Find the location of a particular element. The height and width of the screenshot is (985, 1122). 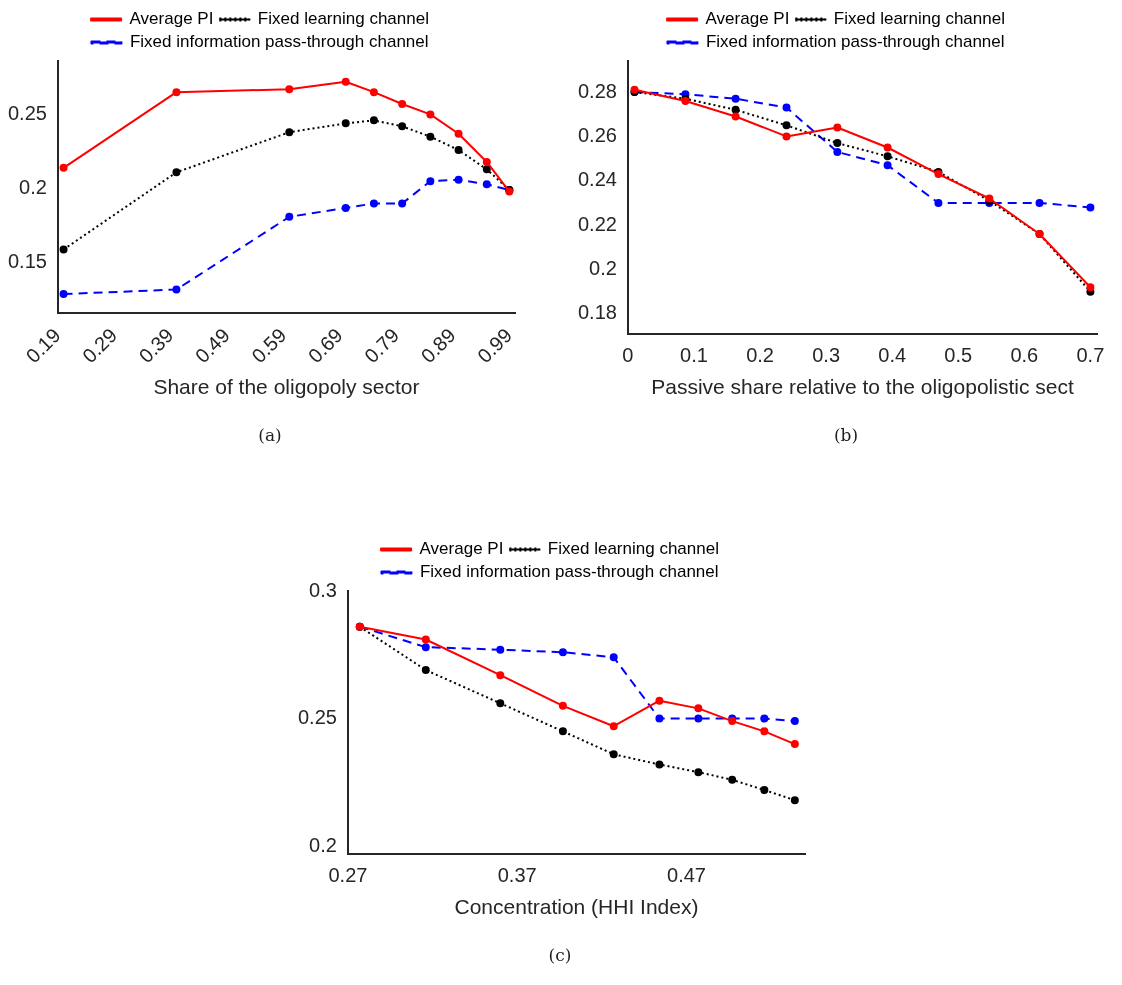

x-tick-label: 0.49 is located at coordinates (212, 345).